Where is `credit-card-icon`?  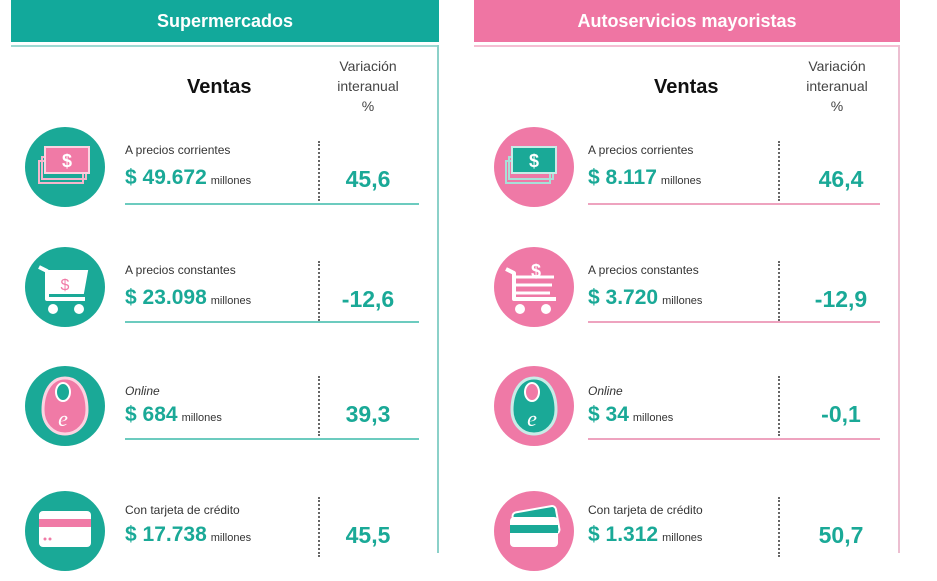 credit-card-icon is located at coordinates (65, 531).